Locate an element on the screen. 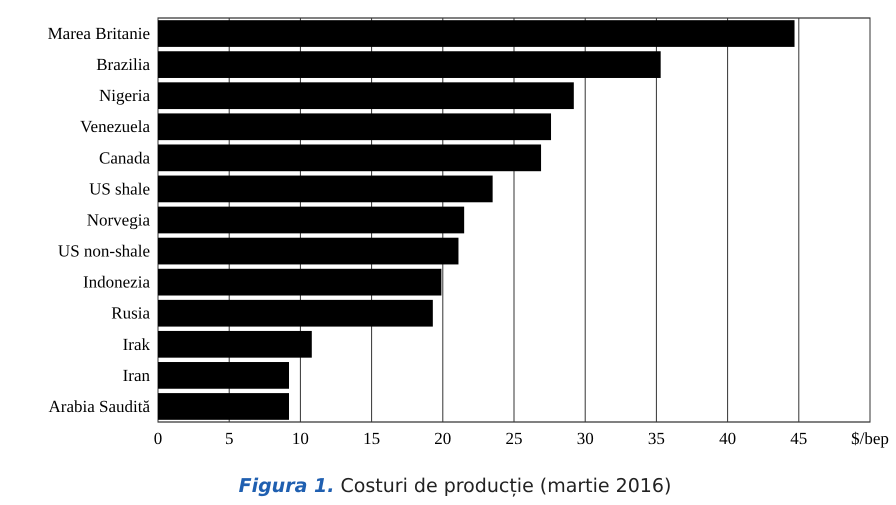  x-tick-label: 25 is located at coordinates (514, 438).